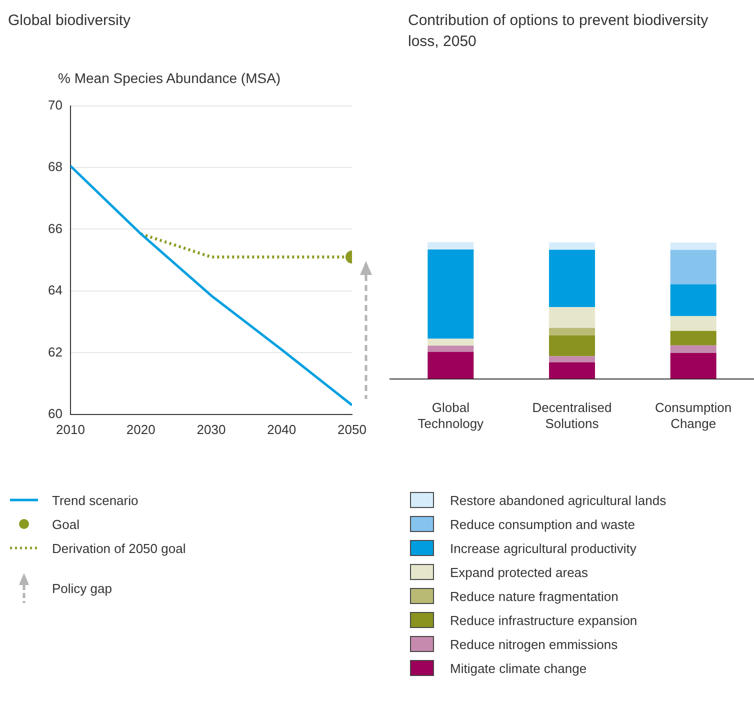 Image resolution: width=754 pixels, height=705 pixels. What do you see at coordinates (518, 668) in the screenshot?
I see `legend-label: Mitigate climate change` at bounding box center [518, 668].